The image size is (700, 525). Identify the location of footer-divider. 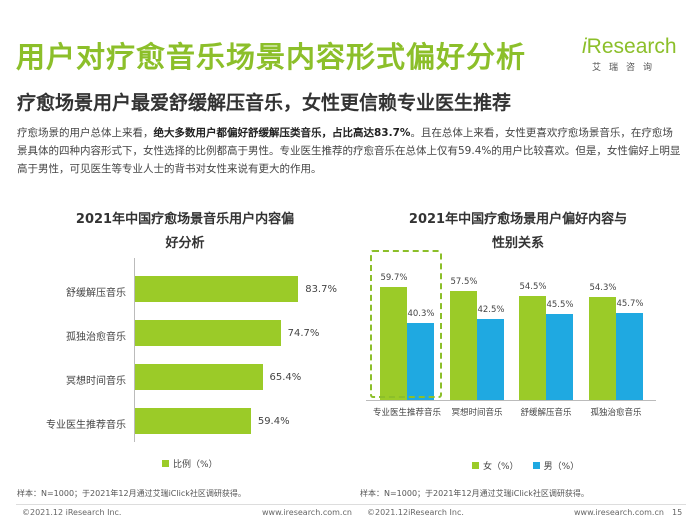
(351, 504).